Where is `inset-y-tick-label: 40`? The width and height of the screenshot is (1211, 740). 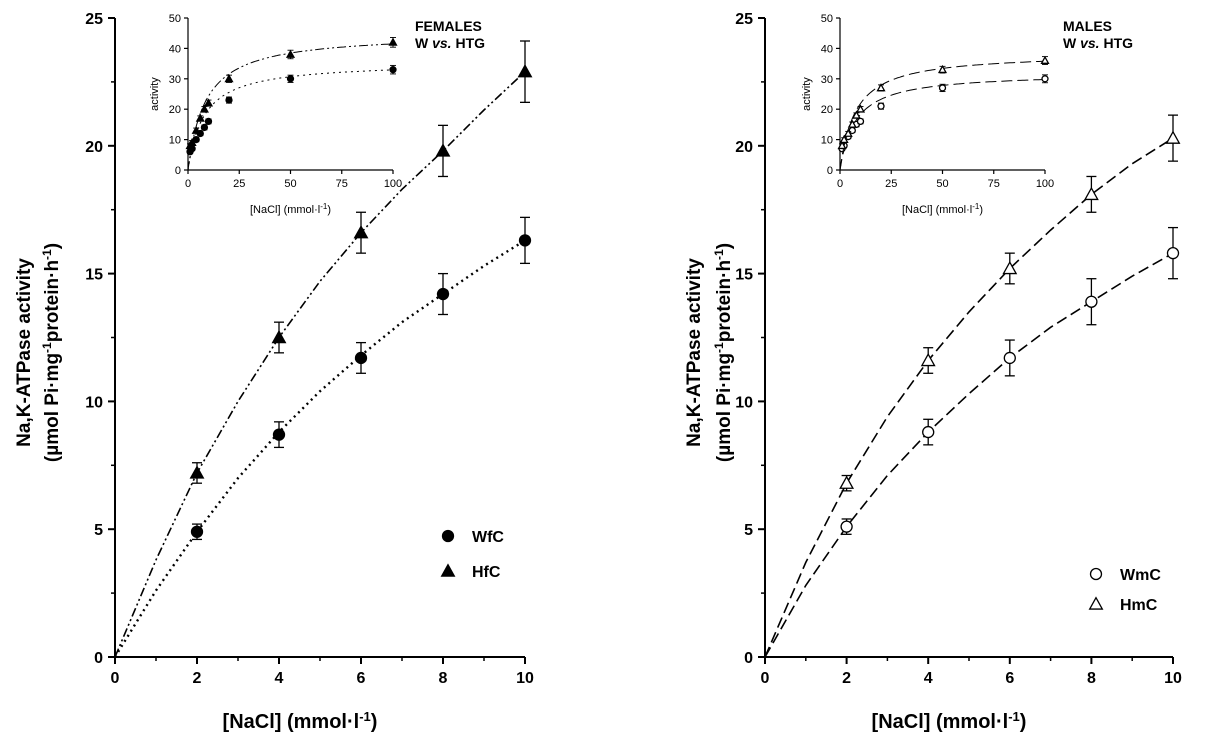 inset-y-tick-label: 40 is located at coordinates (175, 49).